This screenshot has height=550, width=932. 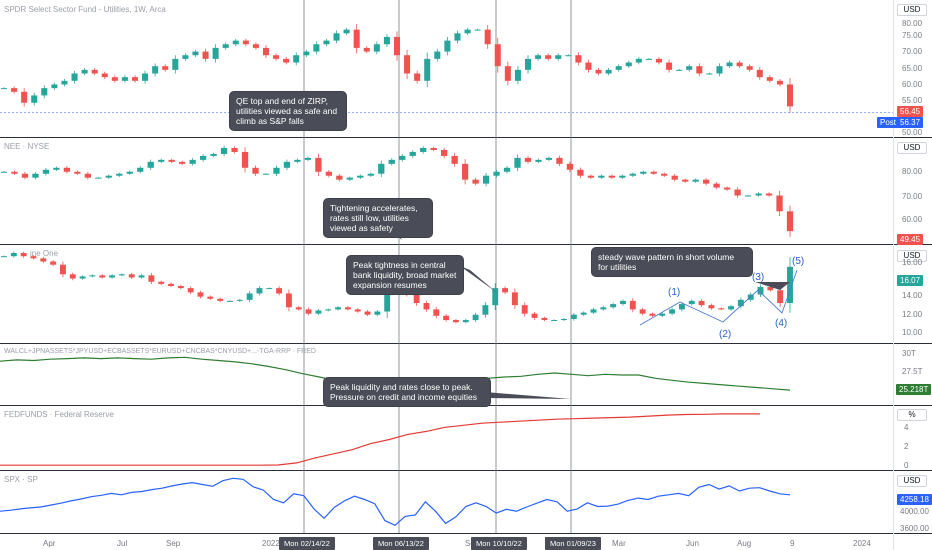 What do you see at coordinates (307, 543) in the screenshot?
I see `time-axis-marker-date: Mon 02/14/22` at bounding box center [307, 543].